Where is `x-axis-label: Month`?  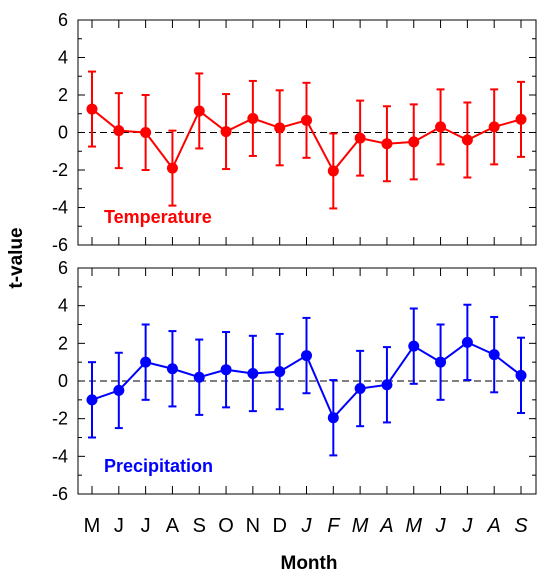
x-axis-label: Month is located at coordinates (309, 563).